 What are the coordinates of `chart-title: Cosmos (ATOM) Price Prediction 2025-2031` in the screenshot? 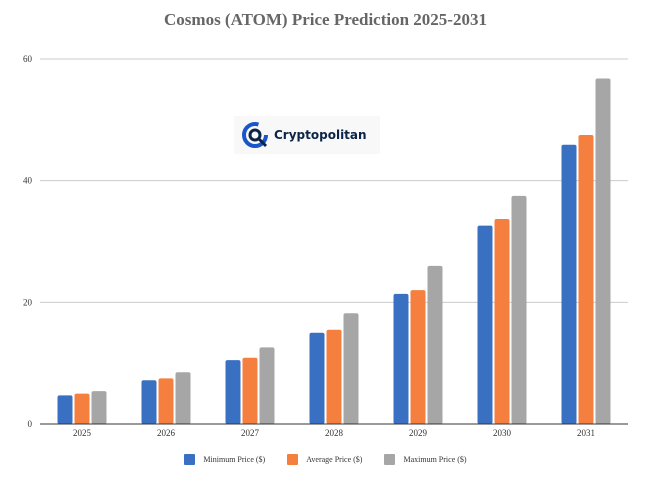 It's located at (325, 19).